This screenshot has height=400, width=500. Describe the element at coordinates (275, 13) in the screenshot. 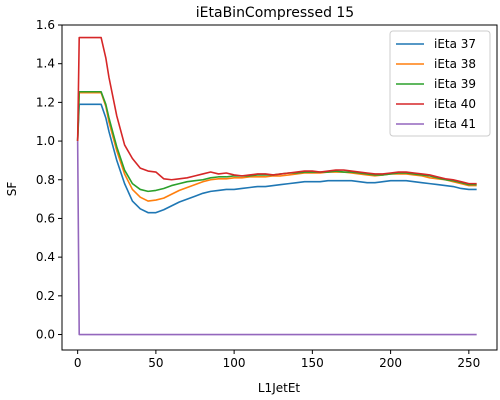

I see `chart-title: iEtaBinCompressed 15` at that location.